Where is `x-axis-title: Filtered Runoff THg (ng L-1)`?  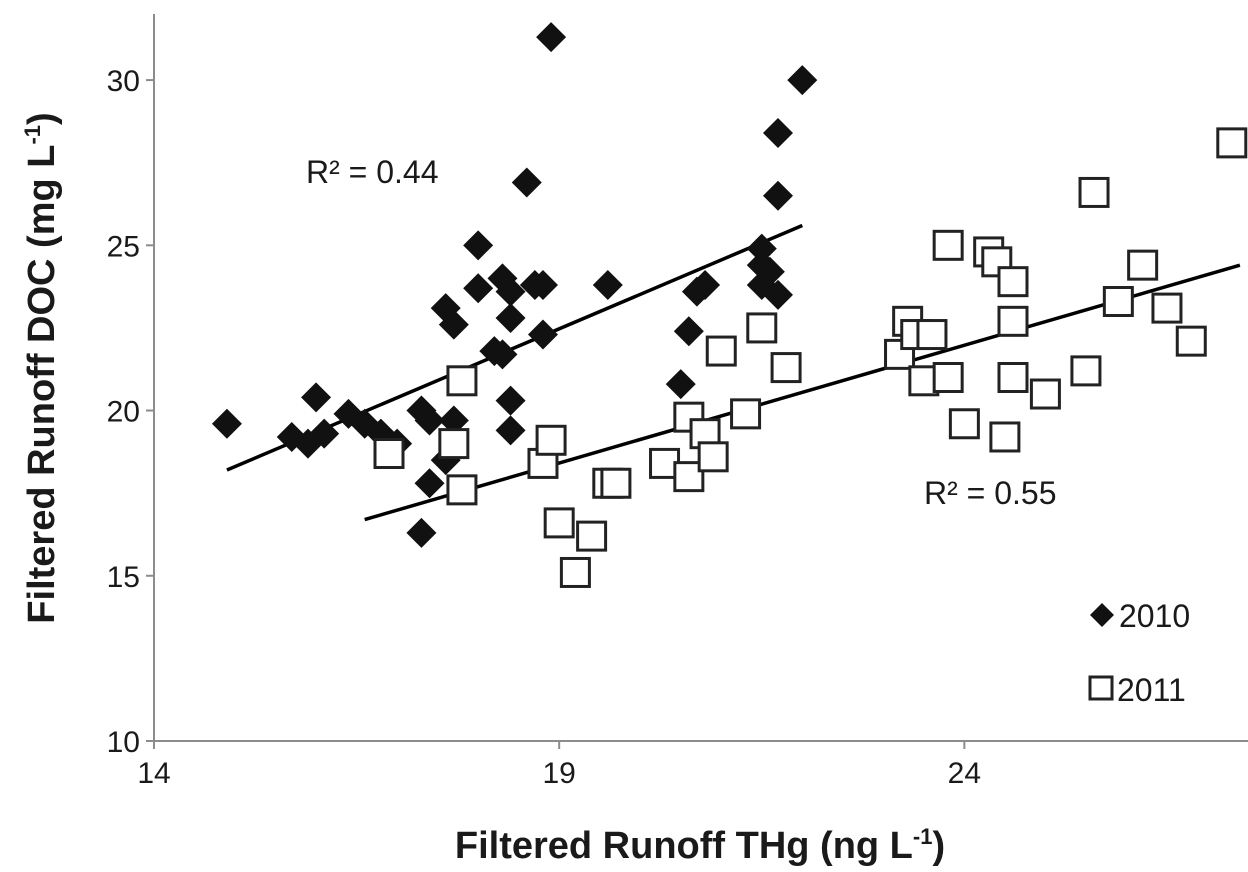
x-axis-title: Filtered Runoff THg (ng L-1) is located at coordinates (700, 845).